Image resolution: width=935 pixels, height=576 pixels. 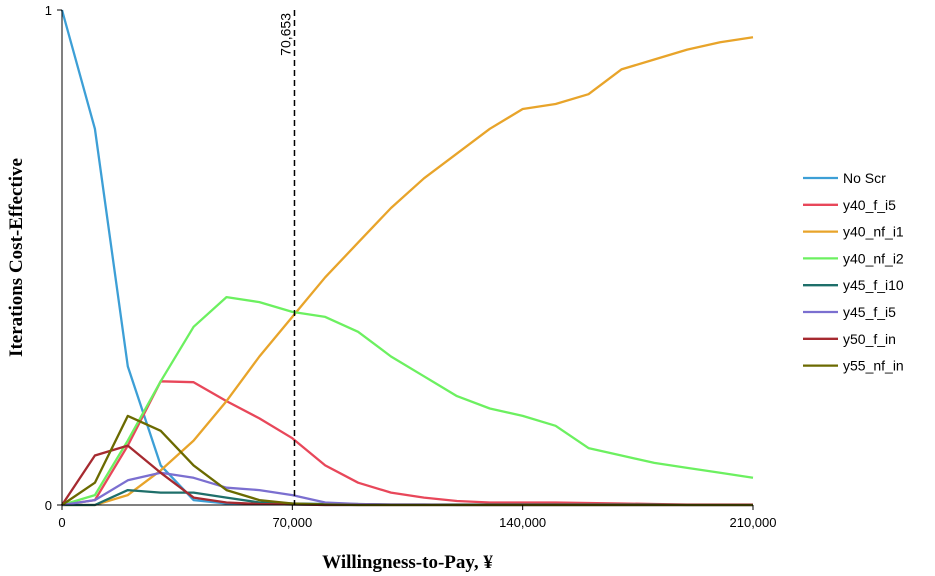 What do you see at coordinates (864, 178) in the screenshot?
I see `legend-label-No Scr: No Scr` at bounding box center [864, 178].